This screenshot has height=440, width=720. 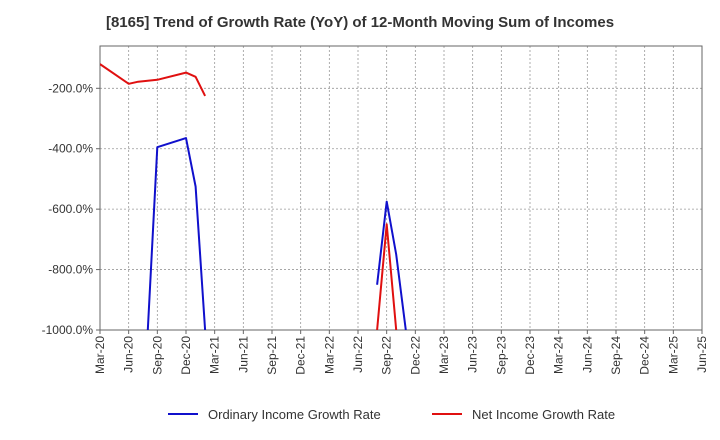 I want to click on x-tick-label: Jun-24, so click(x=587, y=354).